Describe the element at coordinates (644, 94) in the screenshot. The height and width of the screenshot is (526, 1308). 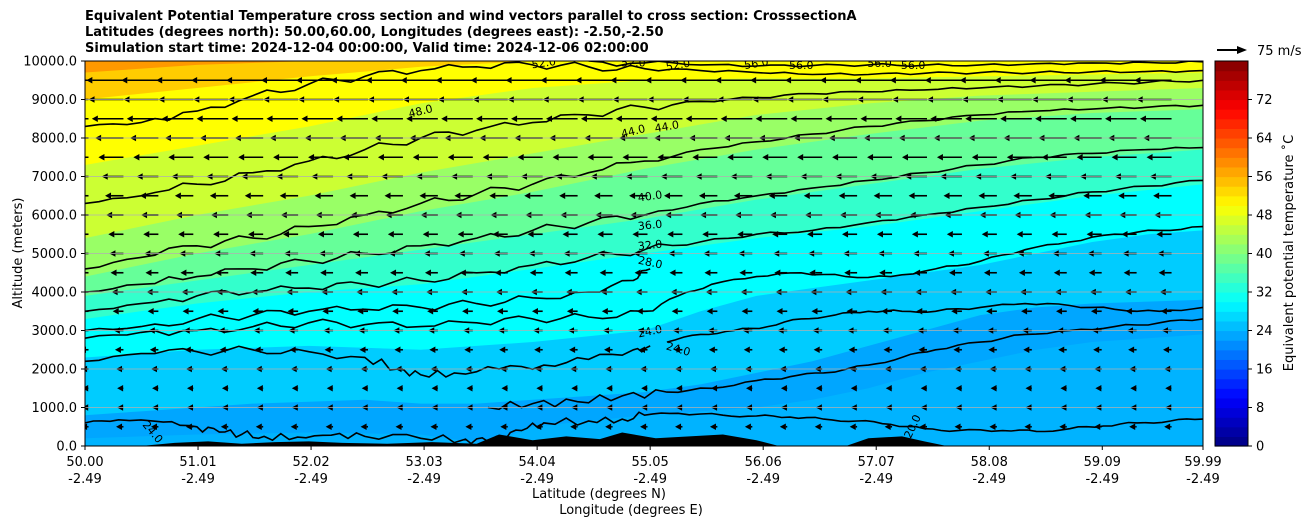
I see `contour-line` at that location.